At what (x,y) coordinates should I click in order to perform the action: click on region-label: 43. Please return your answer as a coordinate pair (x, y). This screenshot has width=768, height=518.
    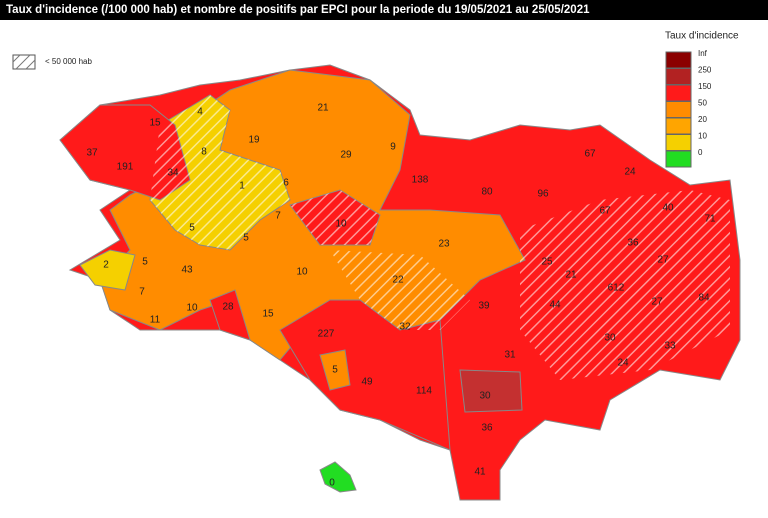
    Looking at the image, I should click on (187, 270).